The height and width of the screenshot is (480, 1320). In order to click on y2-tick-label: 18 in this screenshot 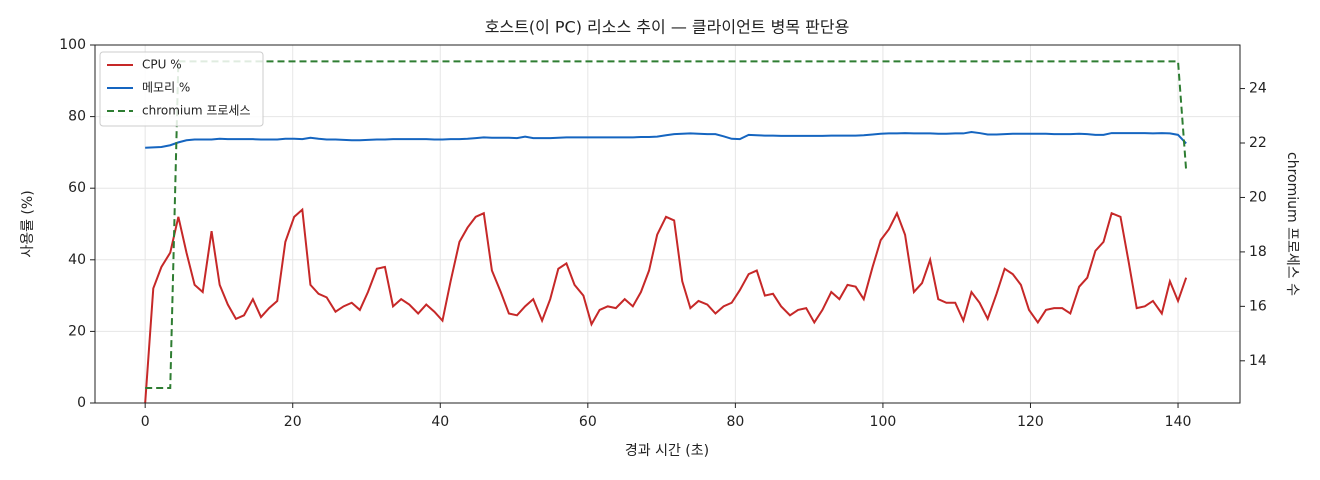, I will do `click(1258, 252)`.